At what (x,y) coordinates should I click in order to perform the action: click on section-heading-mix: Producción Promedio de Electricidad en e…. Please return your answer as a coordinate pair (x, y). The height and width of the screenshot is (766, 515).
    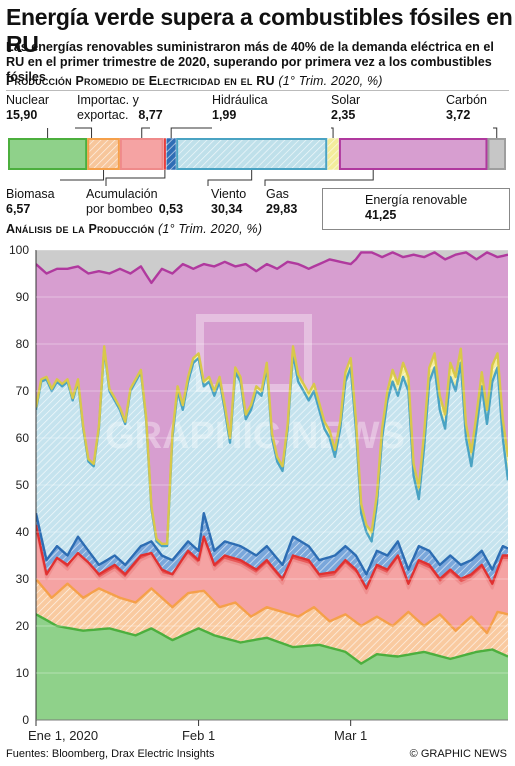
    Looking at the image, I should click on (194, 81).